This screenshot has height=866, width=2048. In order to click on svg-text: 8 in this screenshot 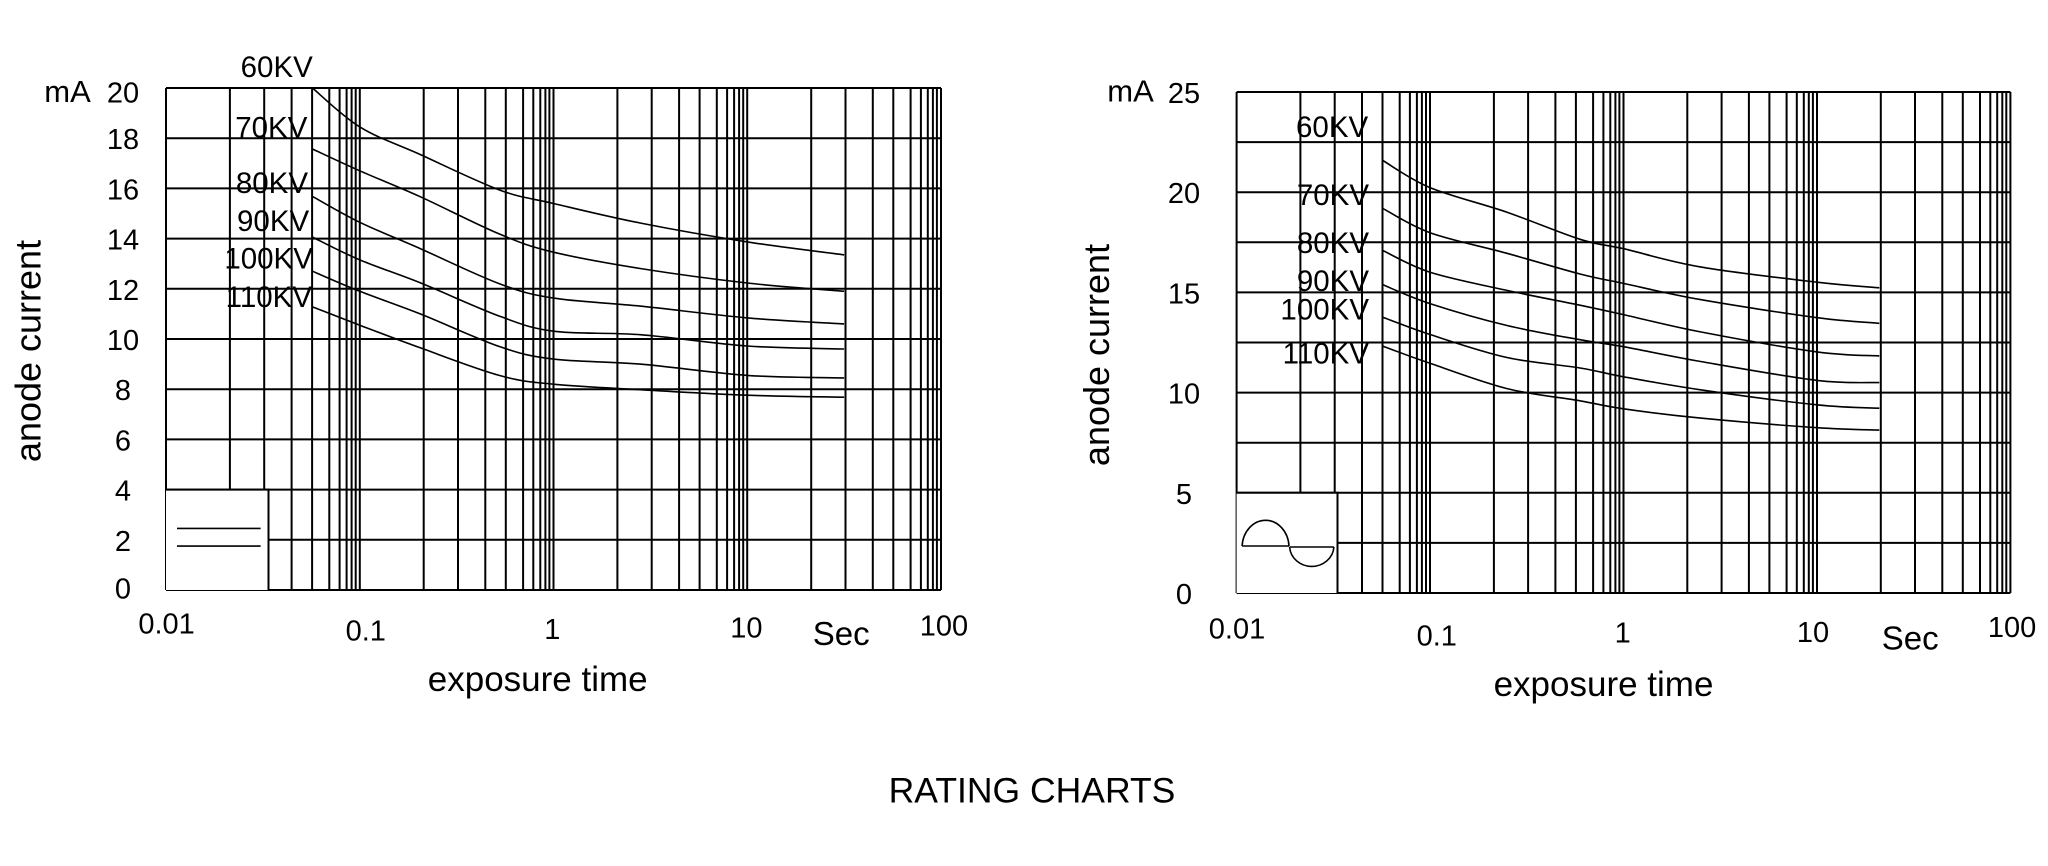, I will do `click(123, 391)`.